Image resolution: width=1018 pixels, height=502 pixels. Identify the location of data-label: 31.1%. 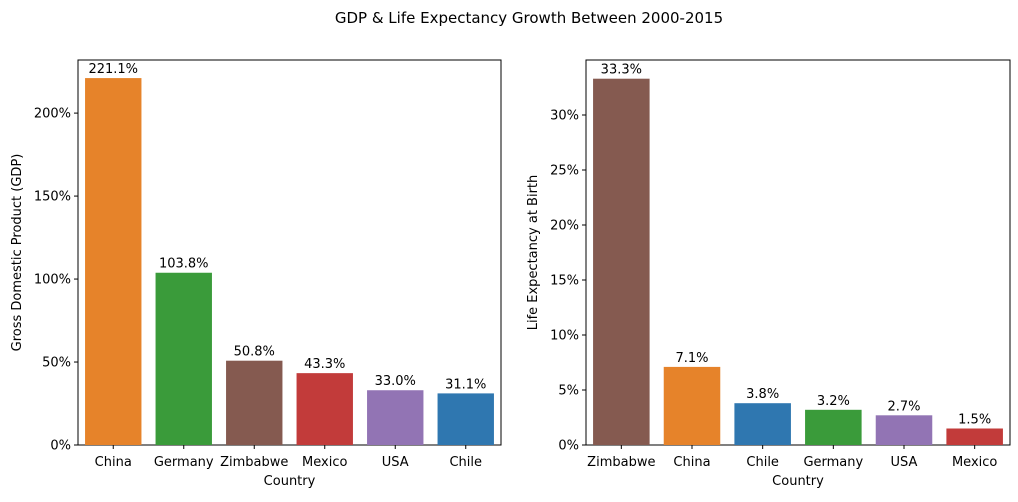
(465, 384).